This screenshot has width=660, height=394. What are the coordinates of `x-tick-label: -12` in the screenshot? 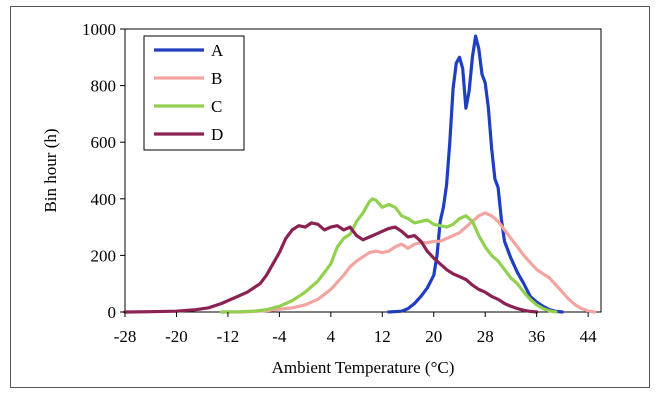 It's located at (228, 336).